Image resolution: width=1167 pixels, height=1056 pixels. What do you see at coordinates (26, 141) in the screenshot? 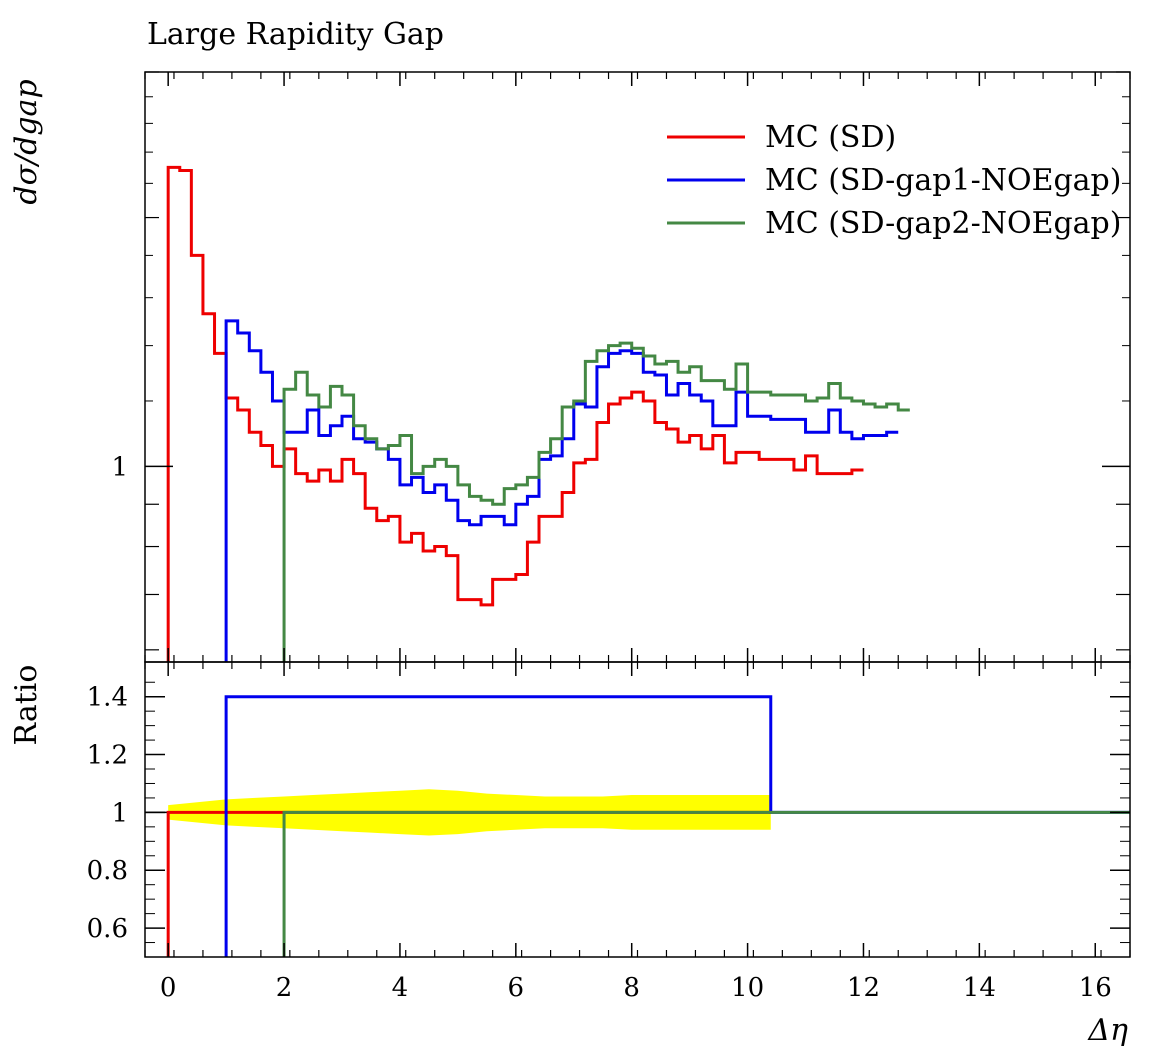
I see `y-axis-label: dσ/dgap` at bounding box center [26, 141].